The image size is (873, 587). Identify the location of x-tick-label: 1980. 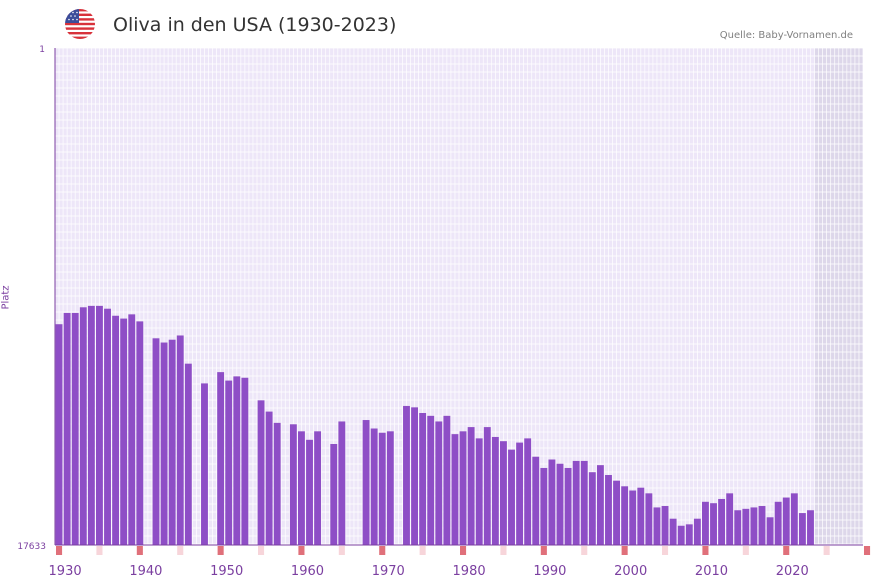
(469, 571).